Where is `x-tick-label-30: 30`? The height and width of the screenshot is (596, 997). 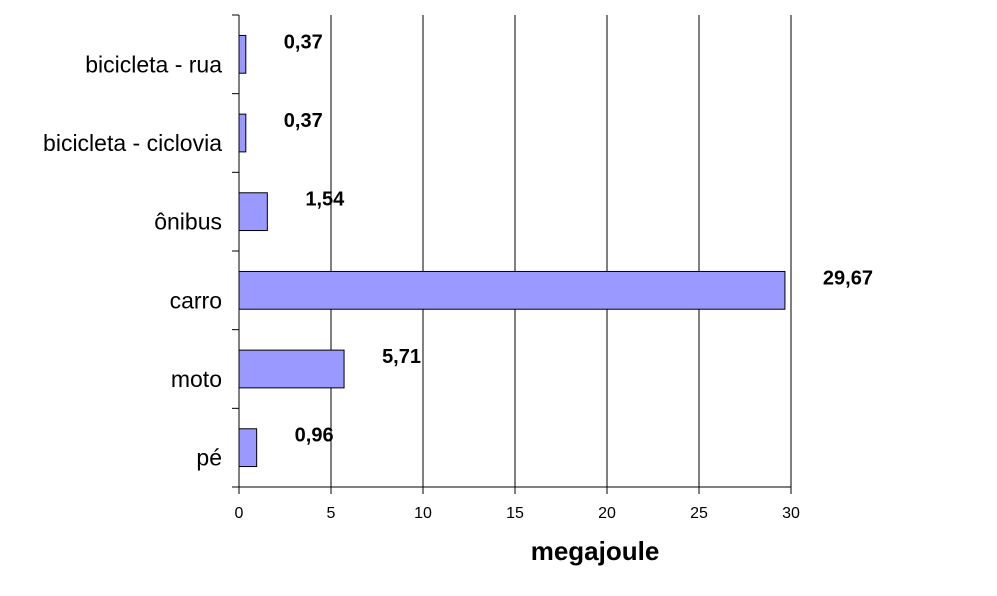
x-tick-label-30: 30 is located at coordinates (791, 513).